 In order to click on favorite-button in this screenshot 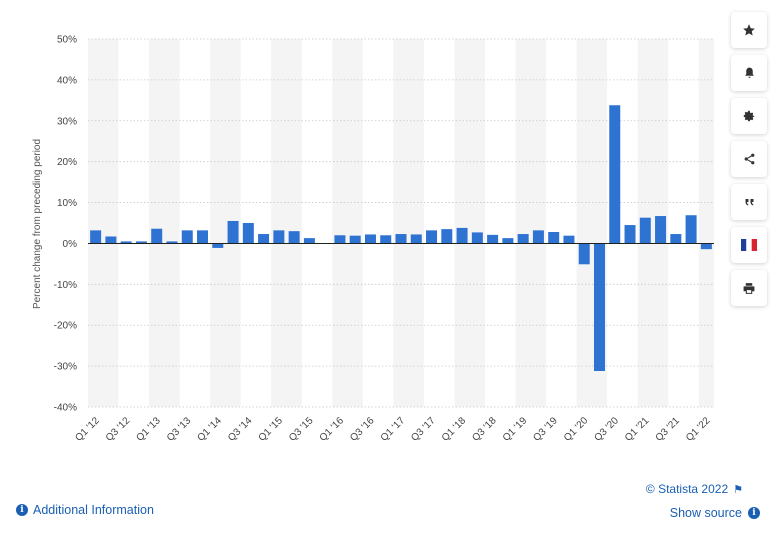, I will do `click(749, 30)`.